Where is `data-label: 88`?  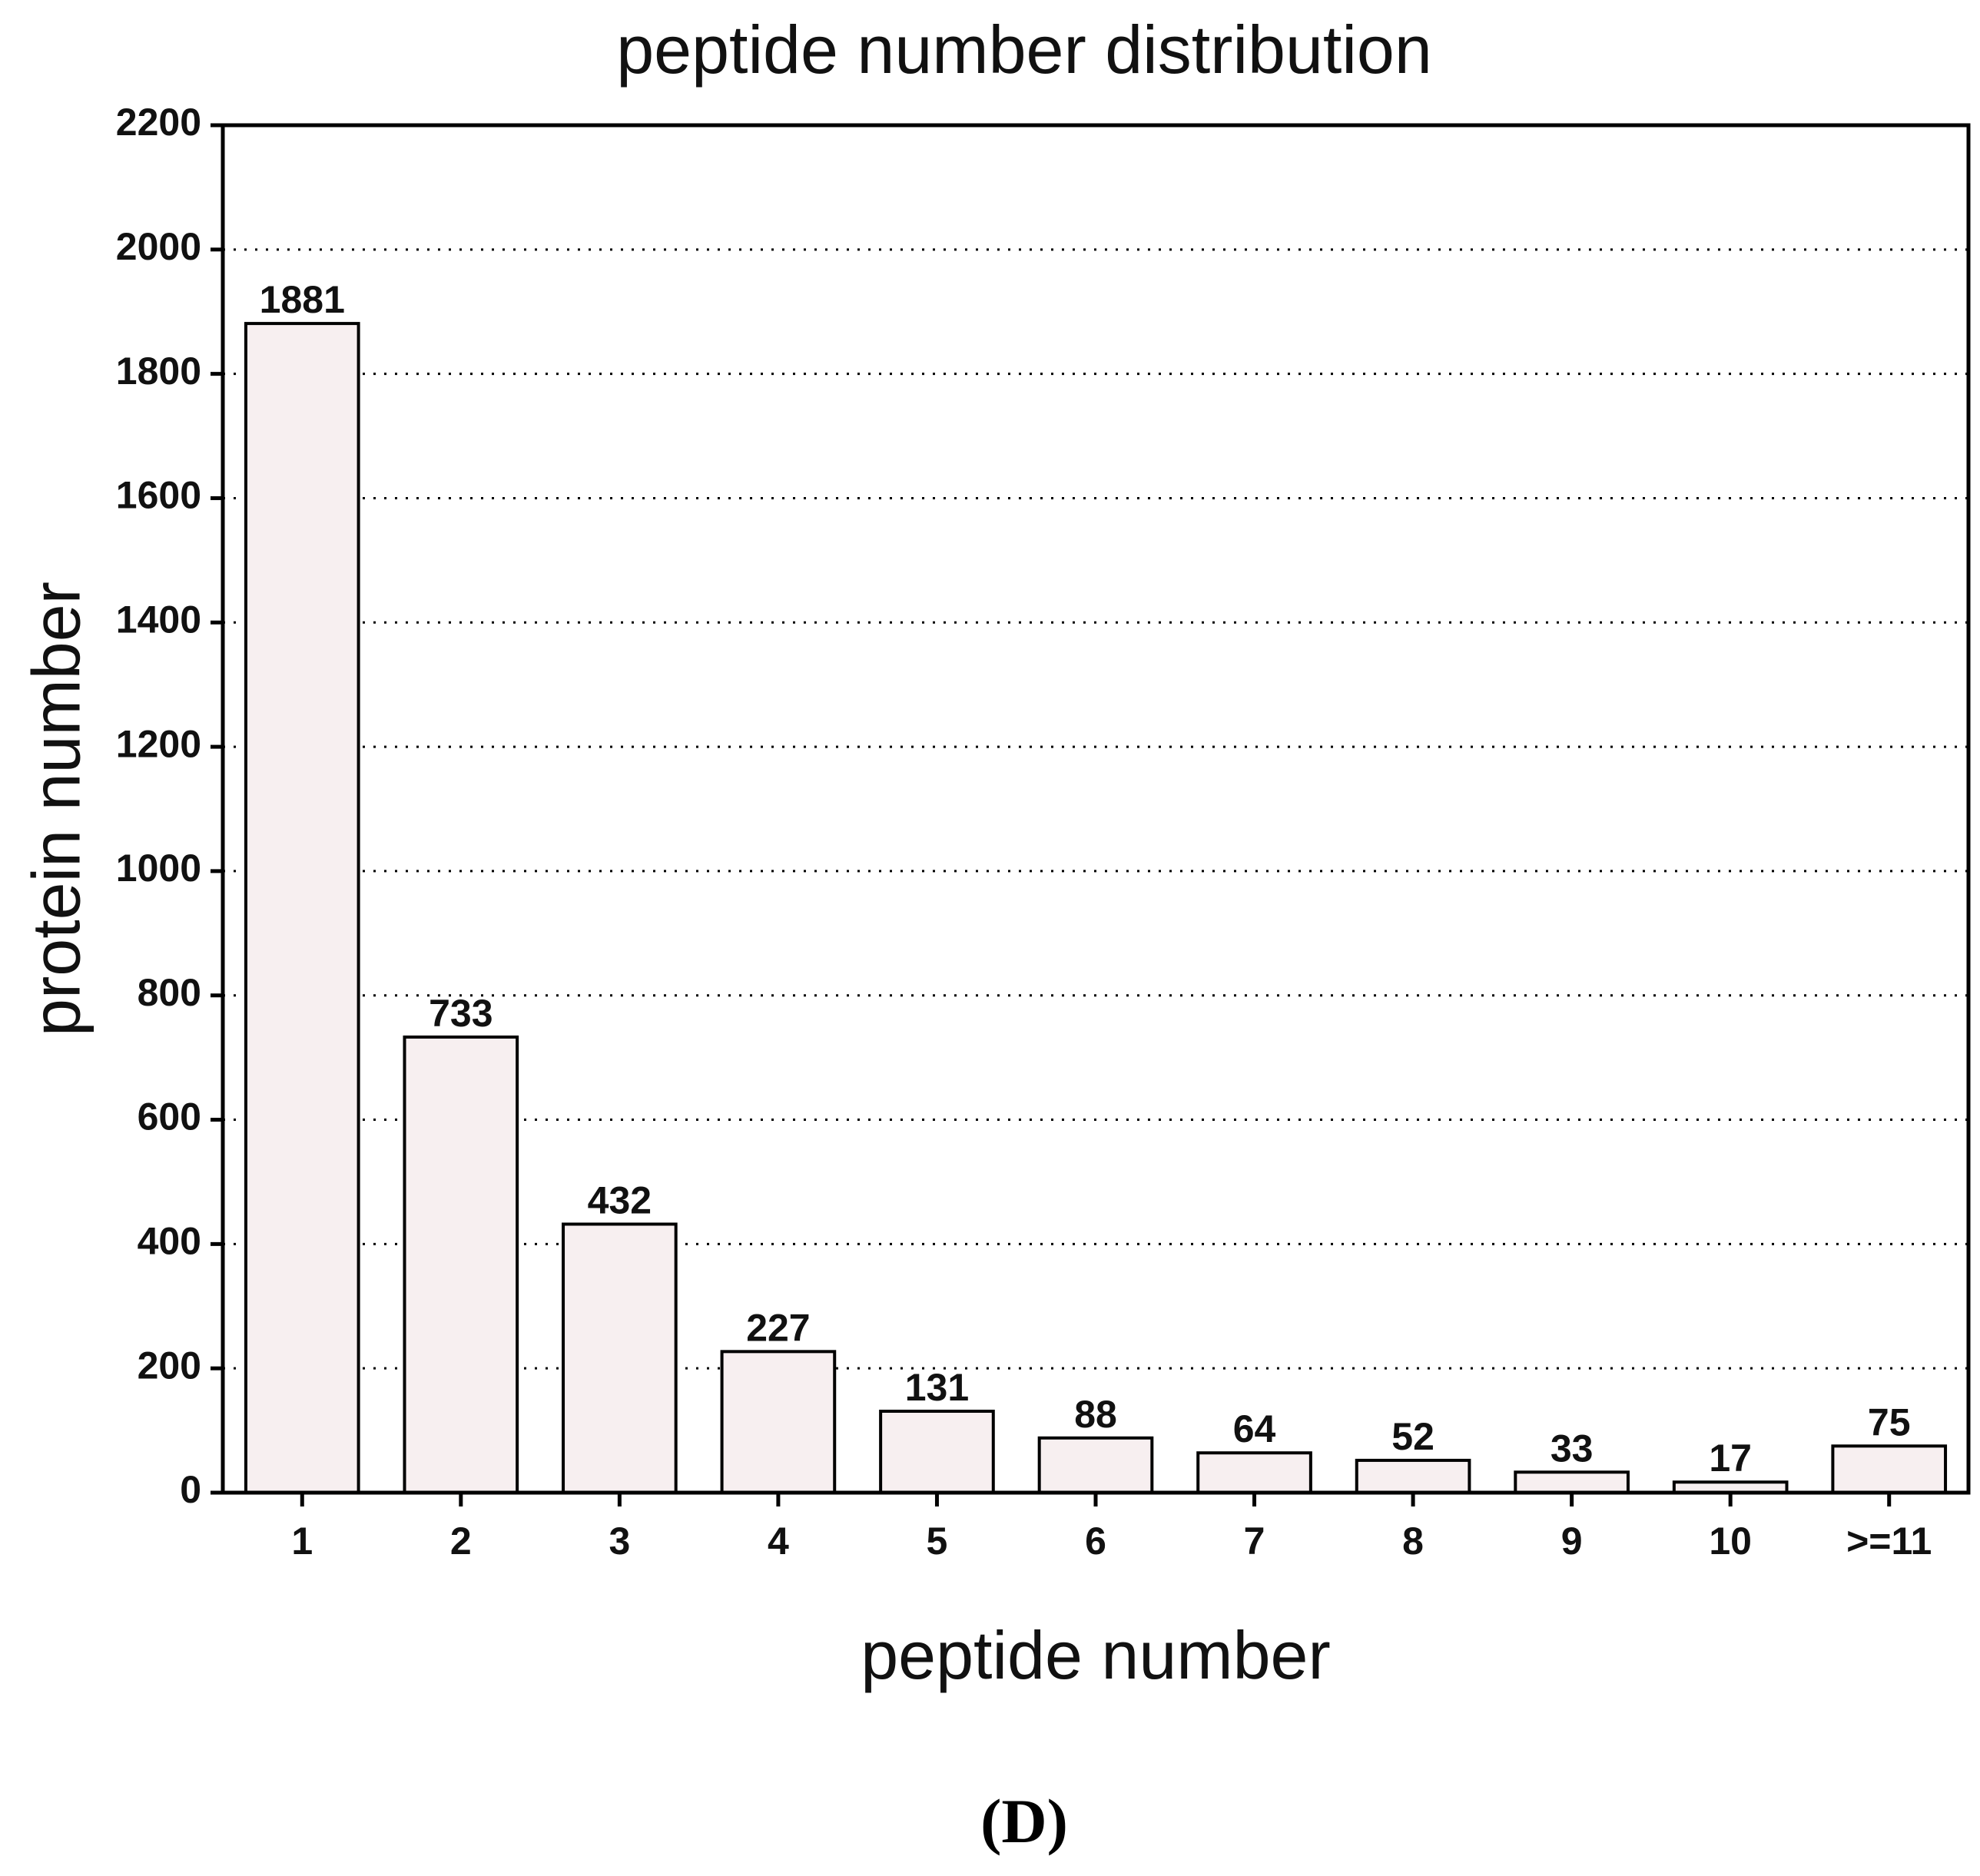
data-label: 88 is located at coordinates (1095, 1414).